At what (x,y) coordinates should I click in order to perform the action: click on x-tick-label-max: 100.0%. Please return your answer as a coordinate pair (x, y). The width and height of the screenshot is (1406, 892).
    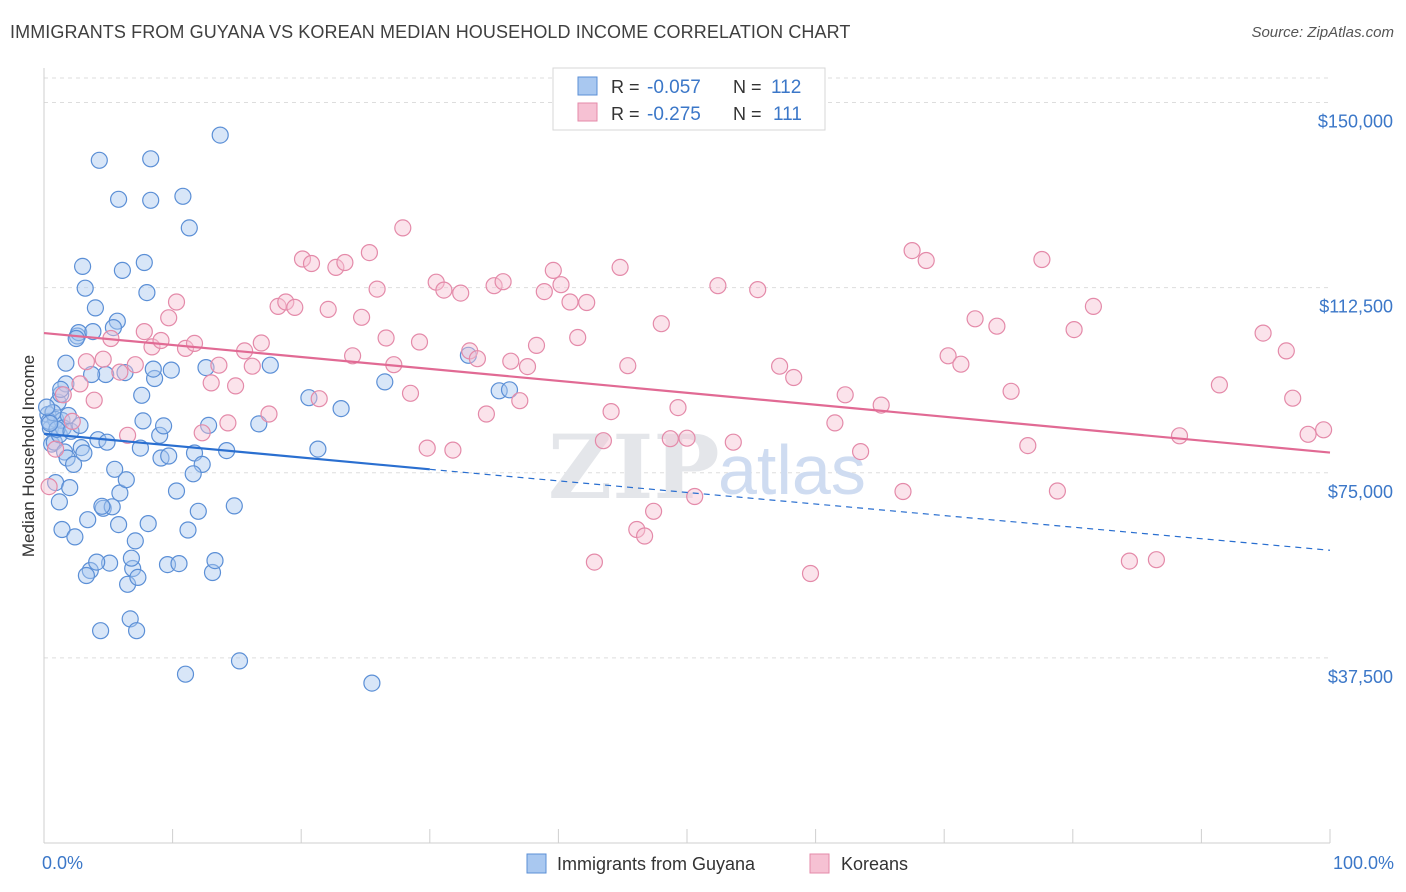
    Looking at the image, I should click on (1363, 863).